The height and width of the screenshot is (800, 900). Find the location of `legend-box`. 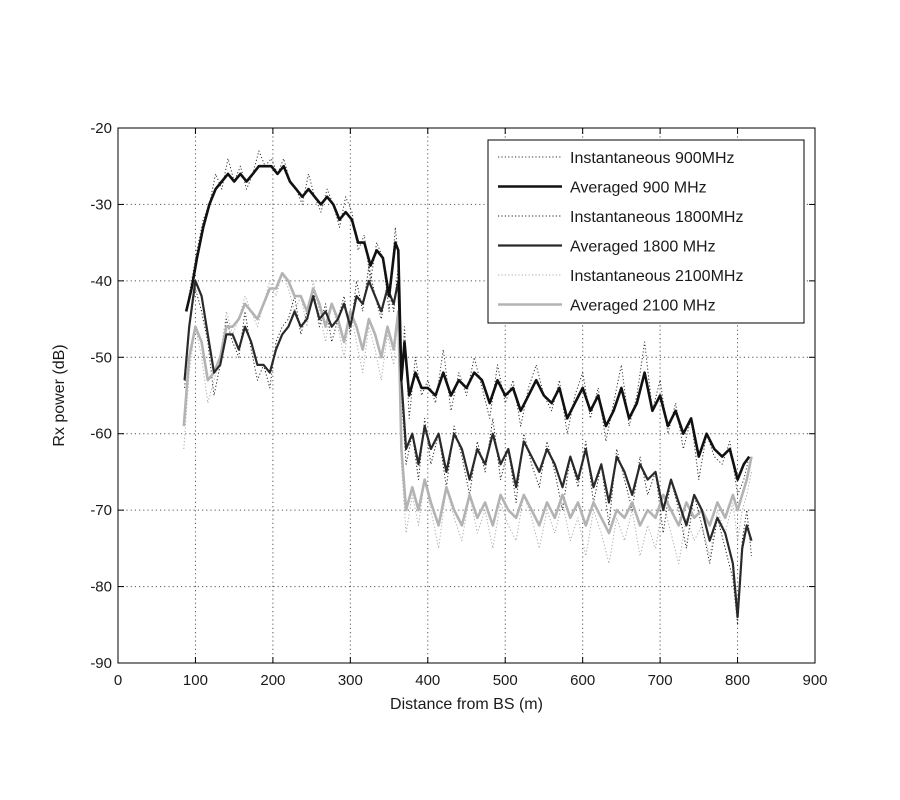

legend-box is located at coordinates (646, 231).